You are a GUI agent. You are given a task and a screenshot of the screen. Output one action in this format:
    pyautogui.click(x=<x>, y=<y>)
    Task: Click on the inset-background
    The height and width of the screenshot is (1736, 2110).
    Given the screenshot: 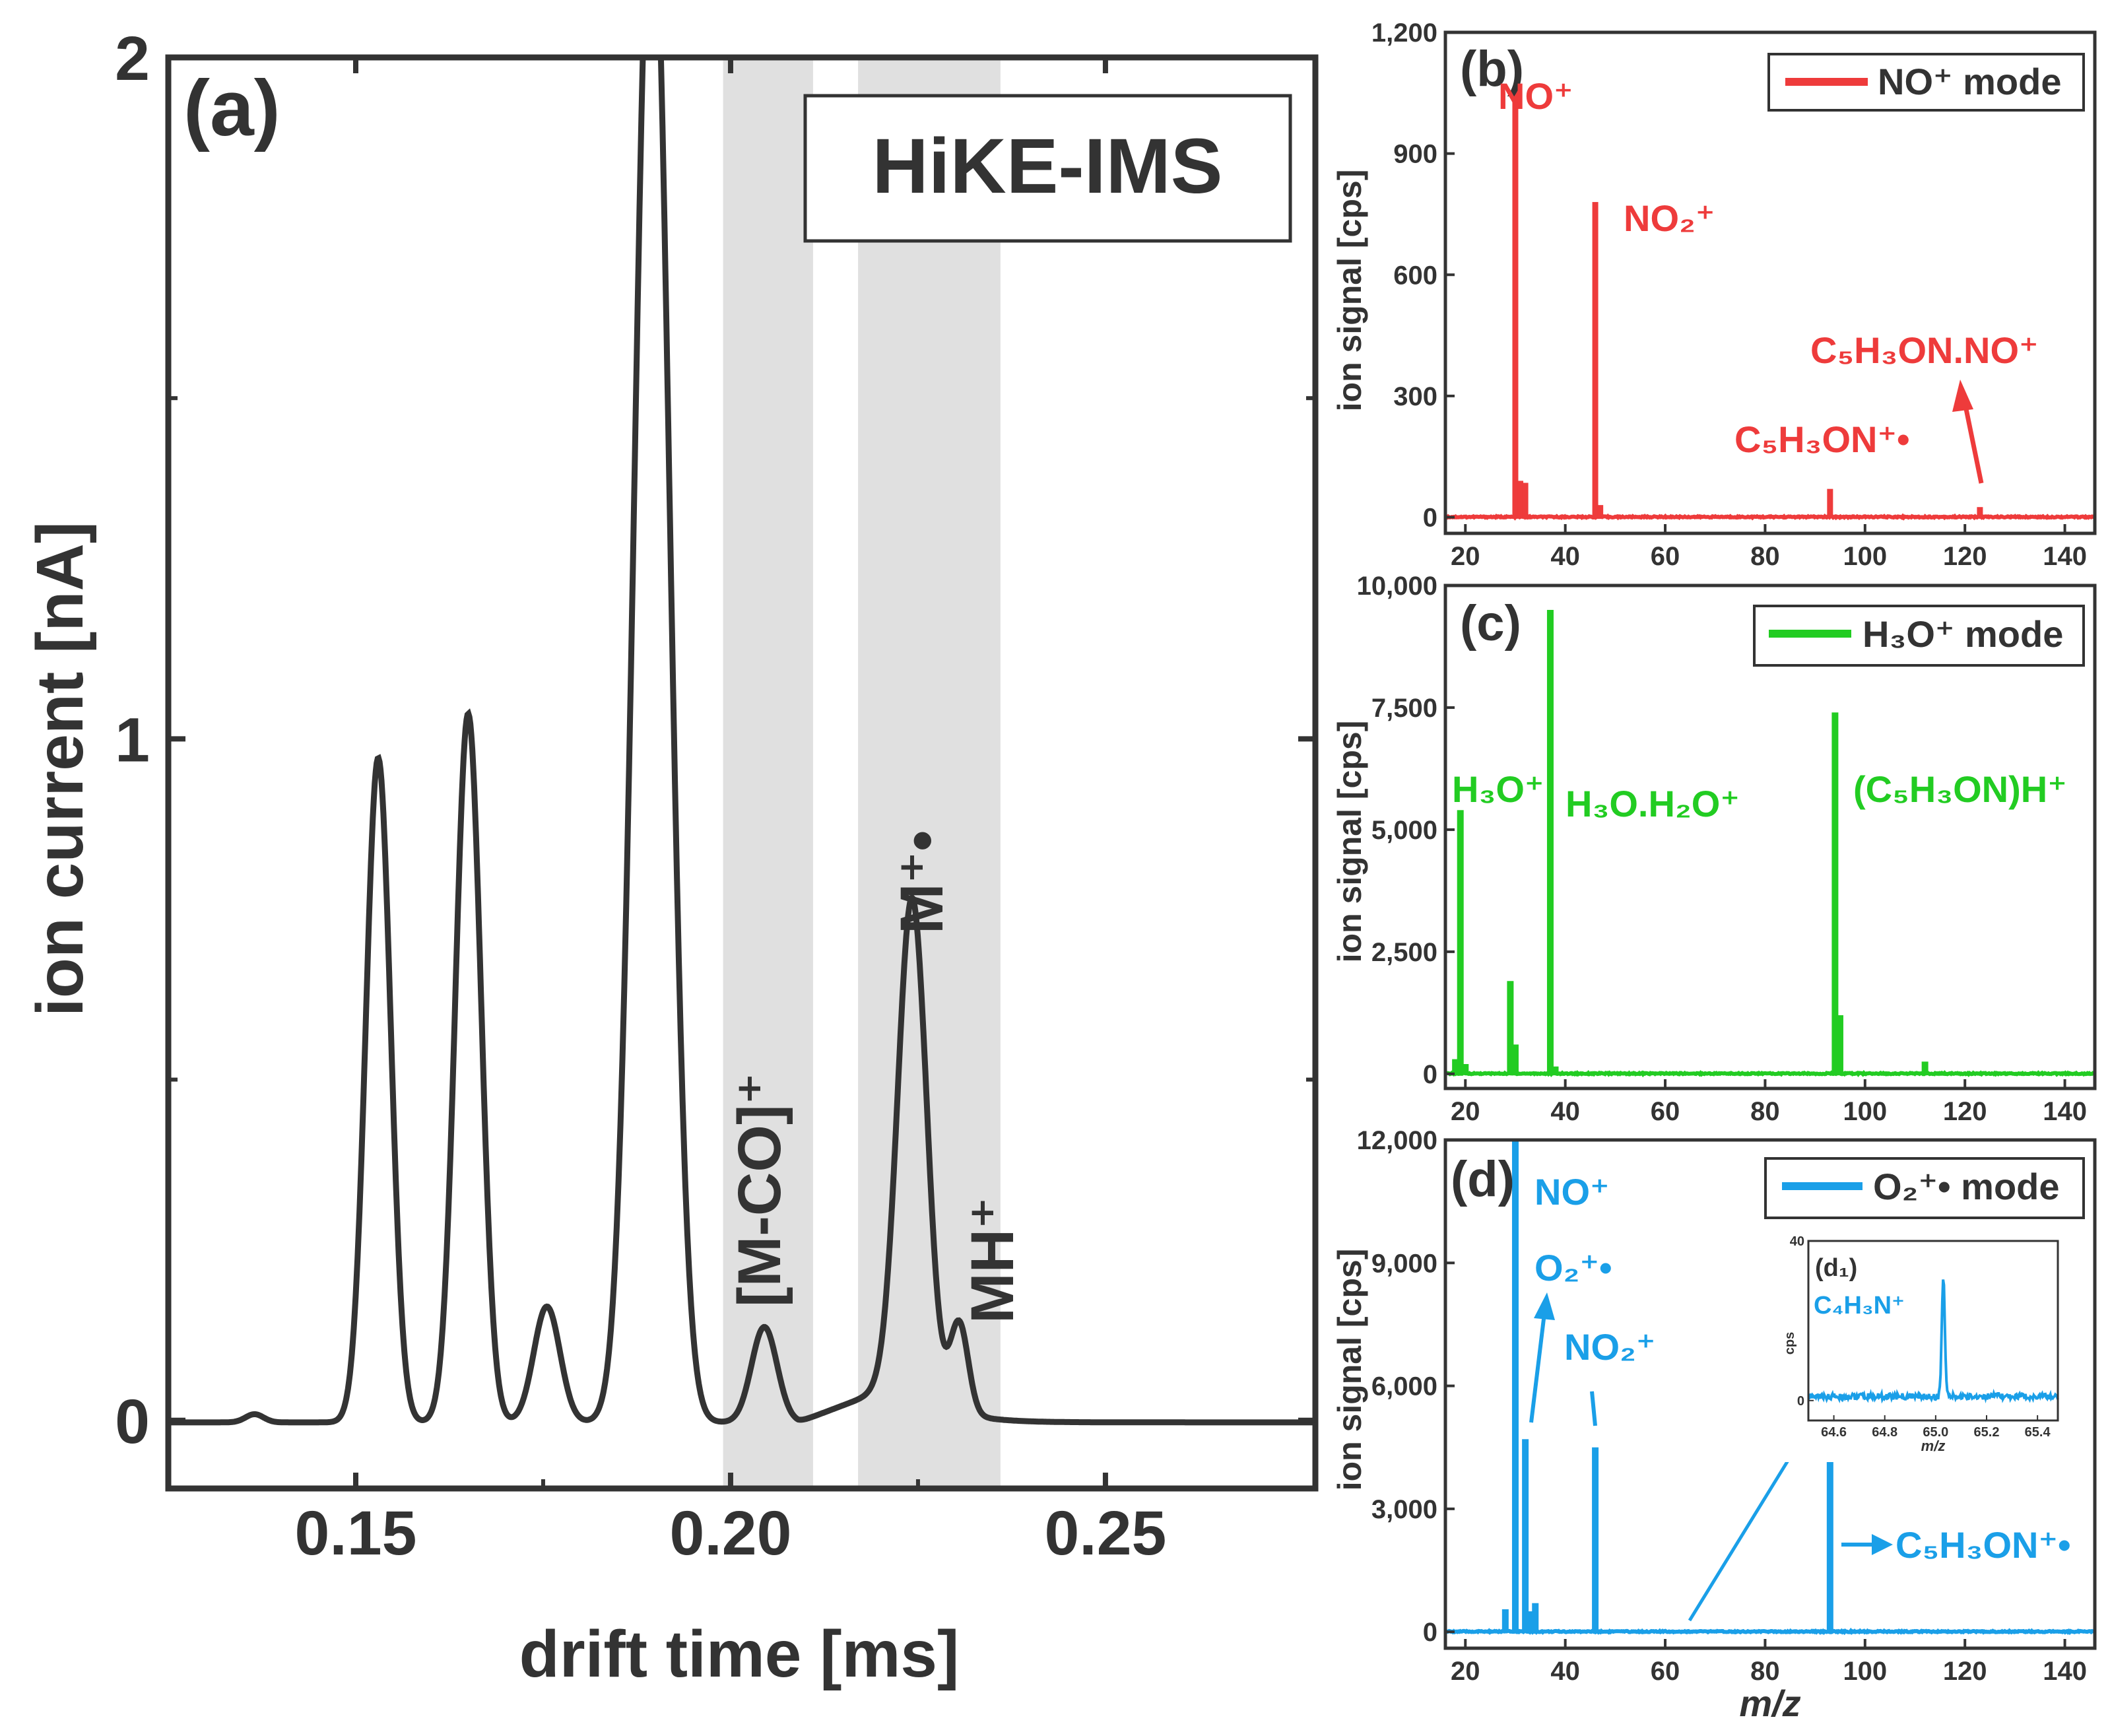 What is the action you would take?
    pyautogui.click(x=1916, y=1347)
    